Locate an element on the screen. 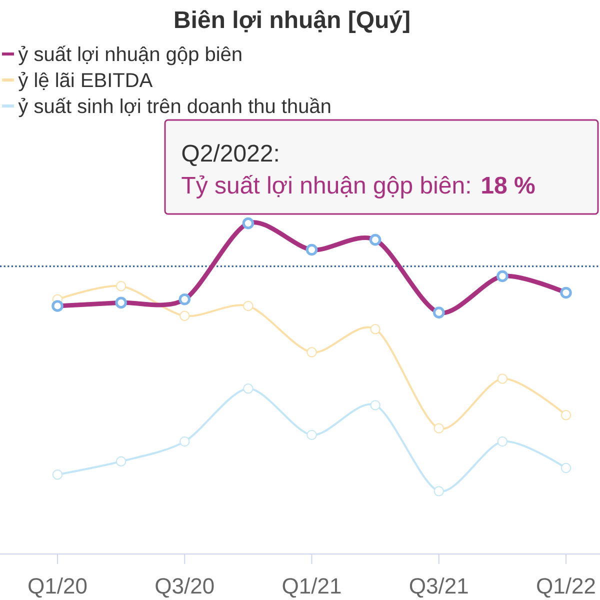 This screenshot has width=600, height=600. text: Tỷ suất lợi nhuận gộp biên: 18 % is located at coordinates (358, 186).